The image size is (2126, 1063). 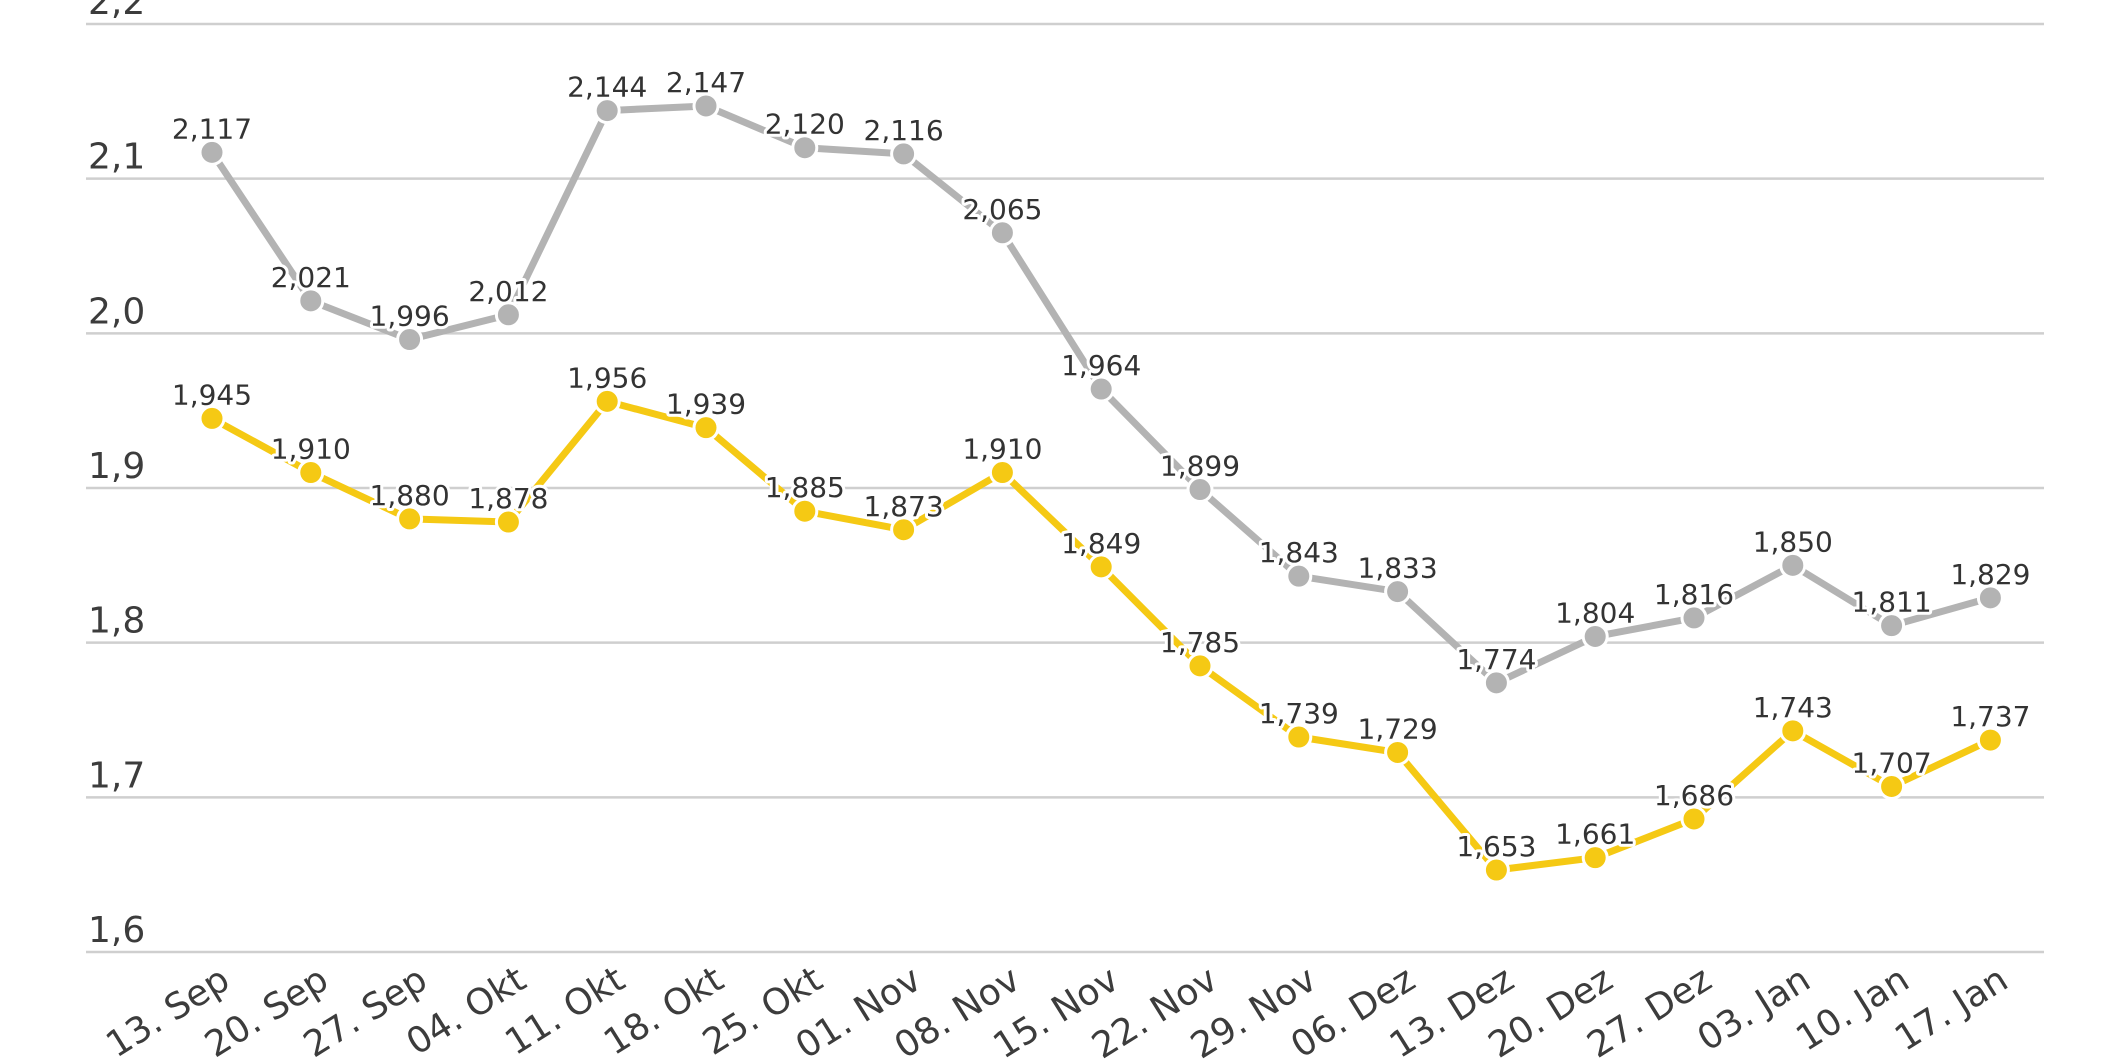 I want to click on yellow-series-data-label: 1,939, so click(x=706, y=404).